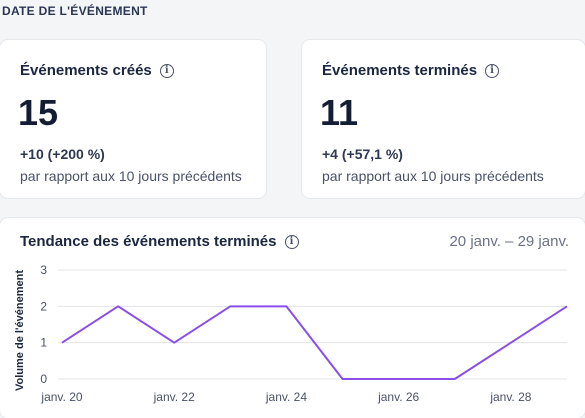 Image resolution: width=585 pixels, height=418 pixels. I want to click on kpi-delta-created: +10 (+200 %), so click(62, 154).